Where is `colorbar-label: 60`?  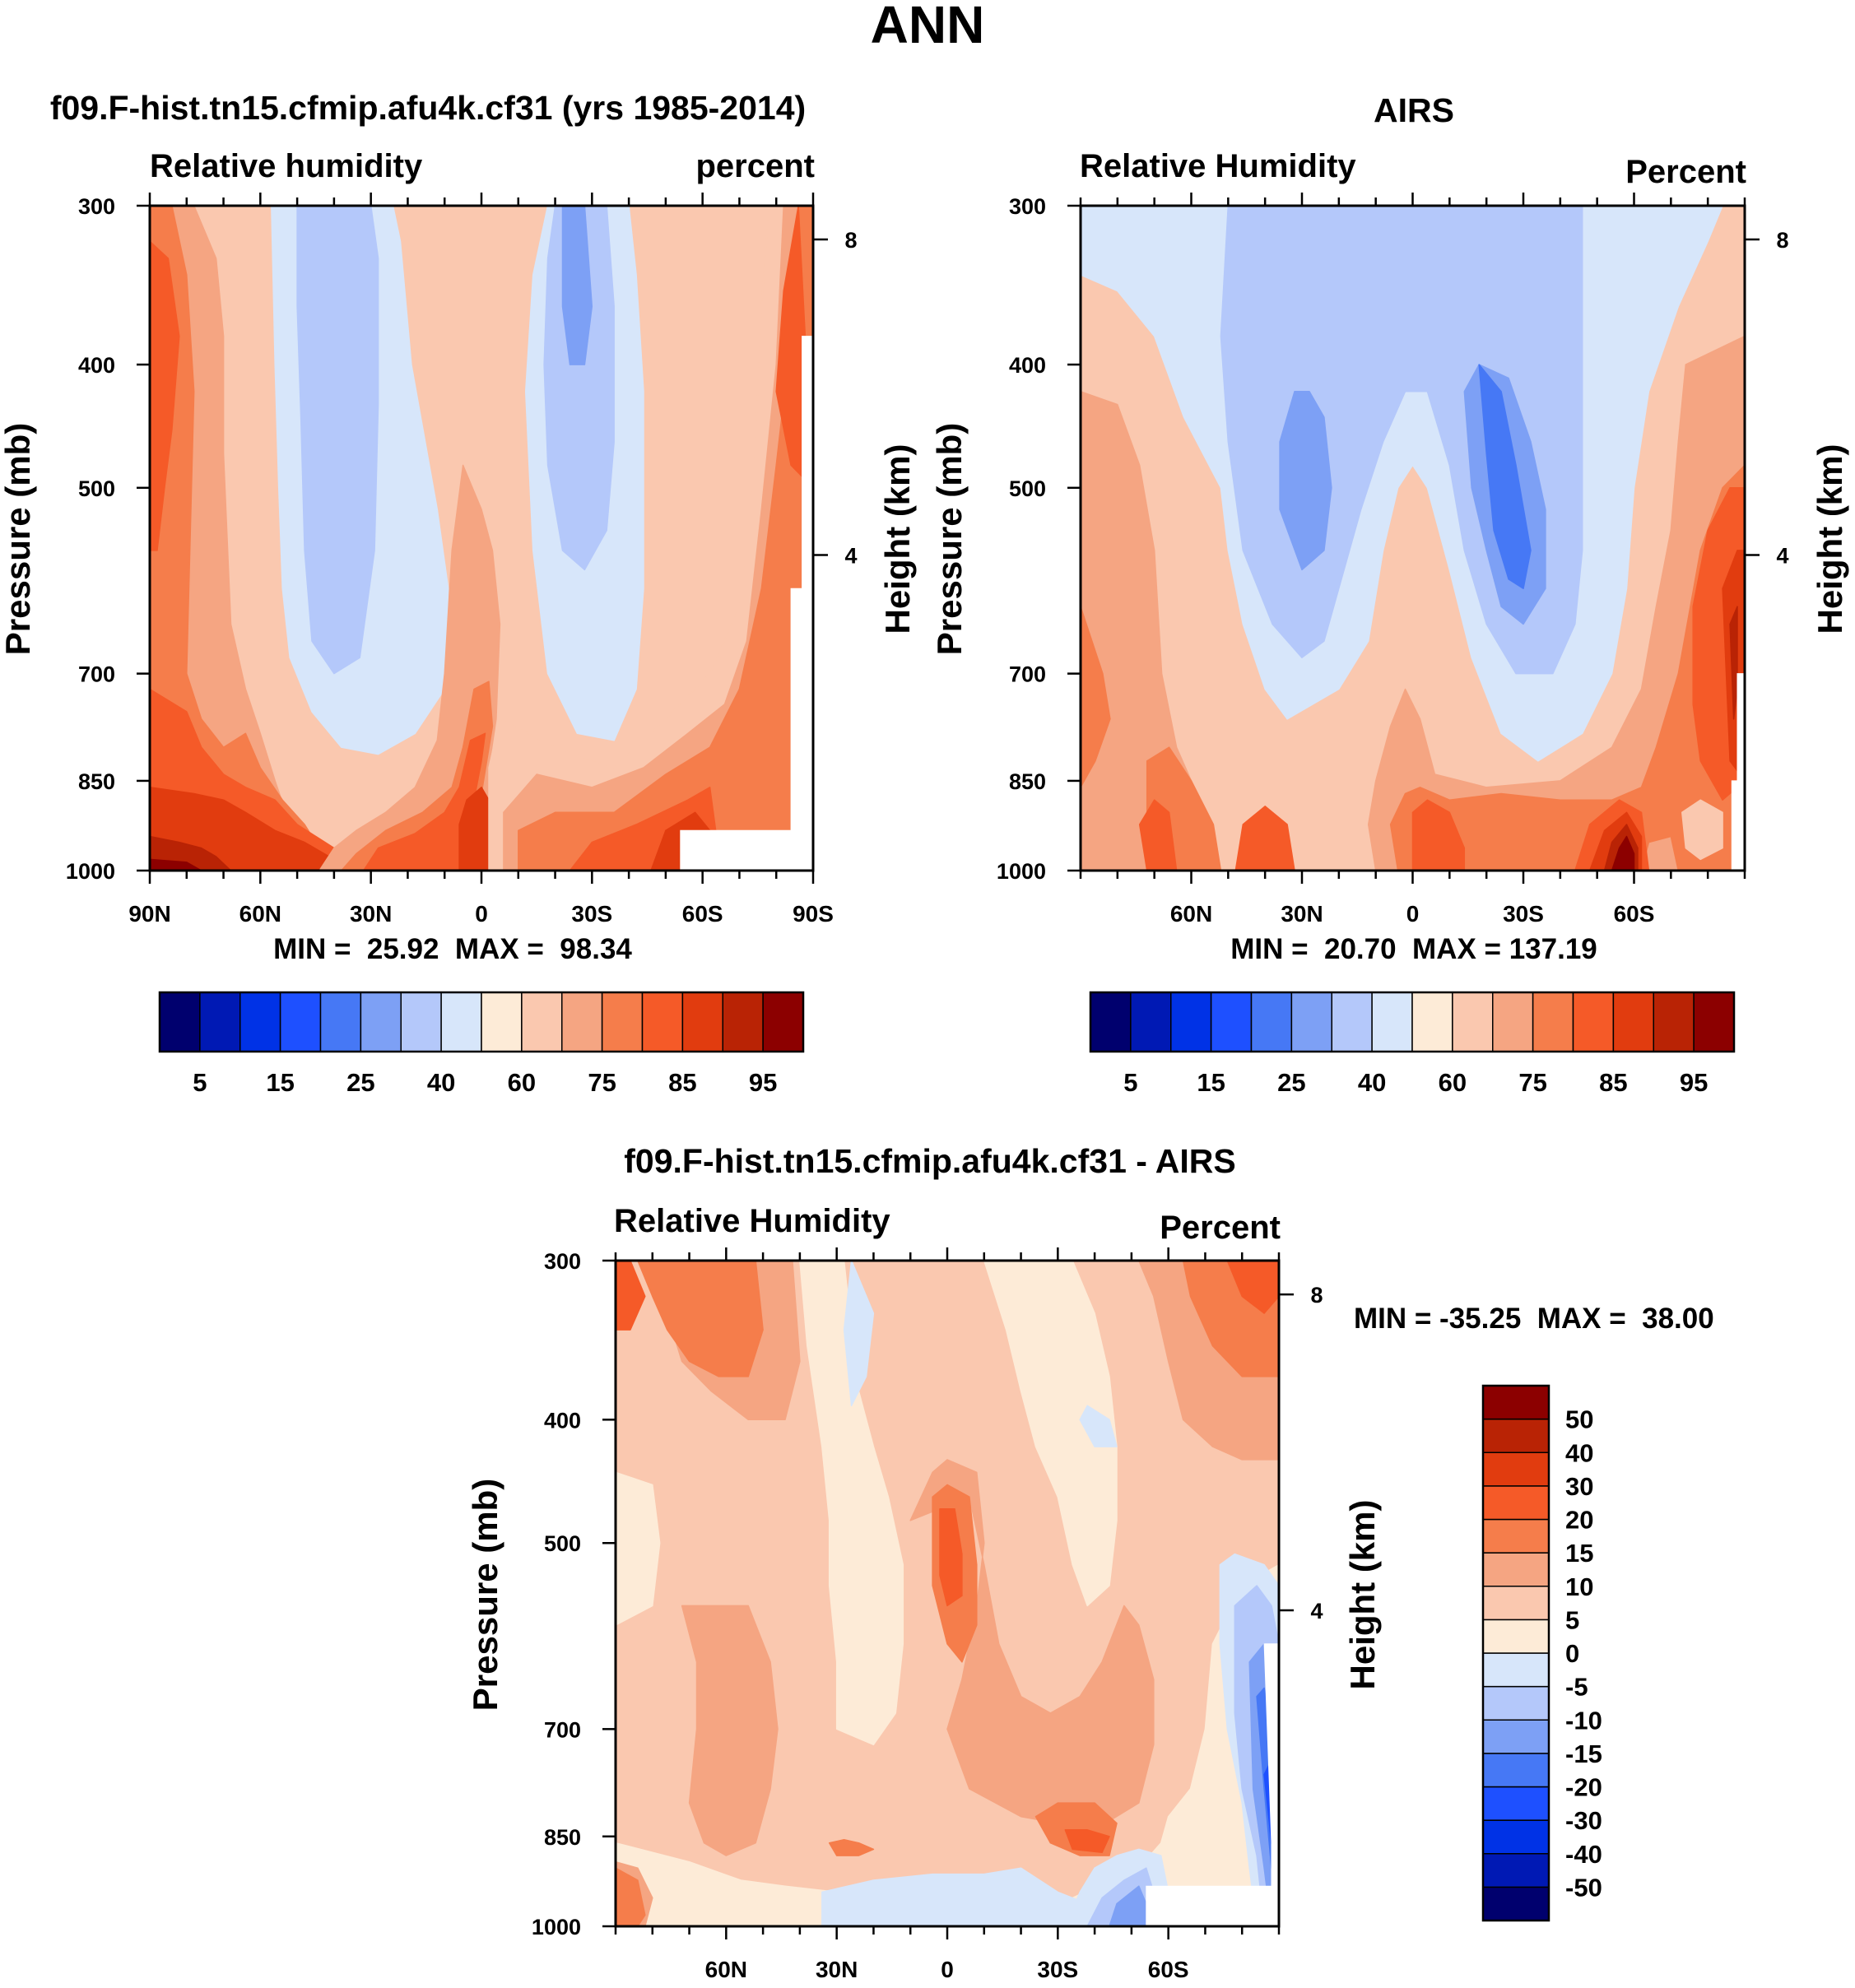
colorbar-label: 60 is located at coordinates (1453, 1082).